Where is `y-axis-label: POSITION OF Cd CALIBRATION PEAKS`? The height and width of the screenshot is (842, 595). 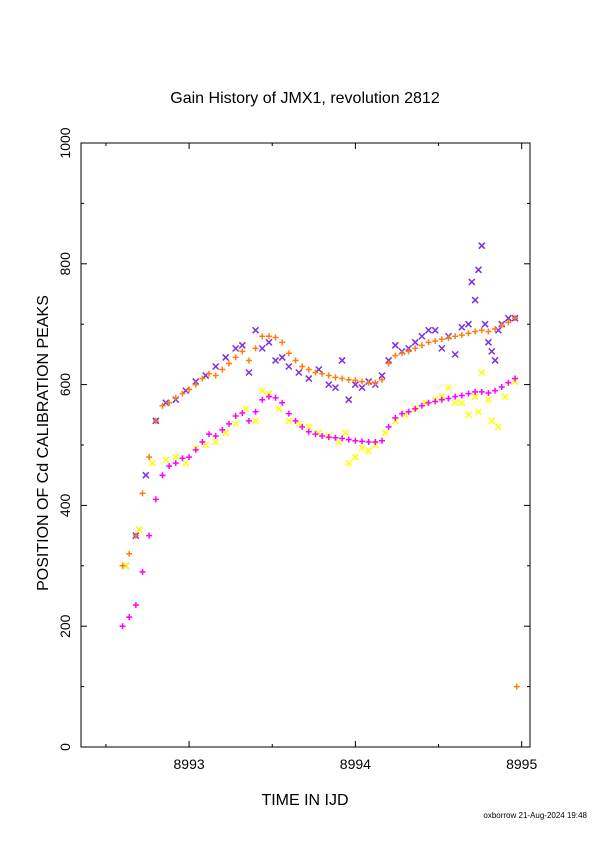 y-axis-label: POSITION OF Cd CALIBRATION PEAKS is located at coordinates (43, 443).